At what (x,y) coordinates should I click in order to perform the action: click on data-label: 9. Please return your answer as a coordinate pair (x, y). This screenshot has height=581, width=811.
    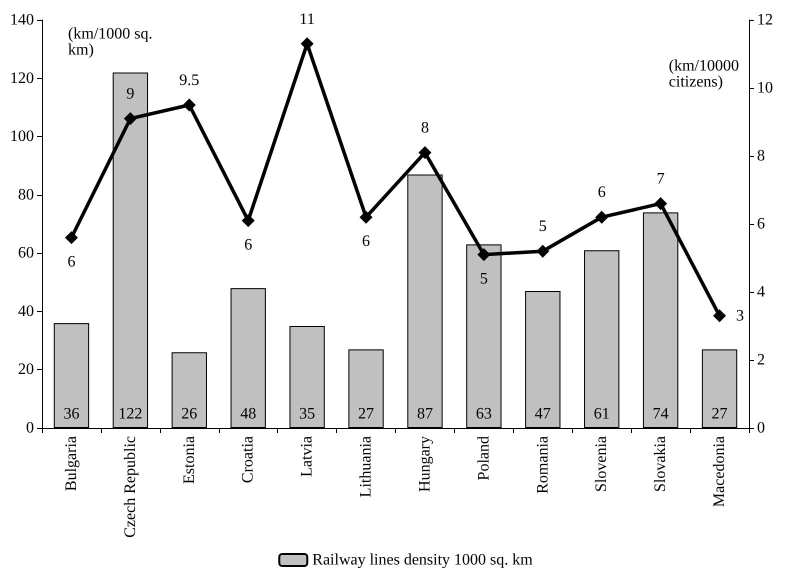
    Looking at the image, I should click on (130, 94).